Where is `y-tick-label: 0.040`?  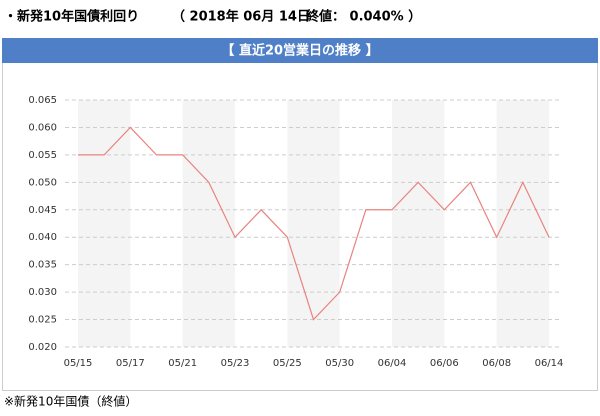
y-tick-label: 0.040 is located at coordinates (42, 237).